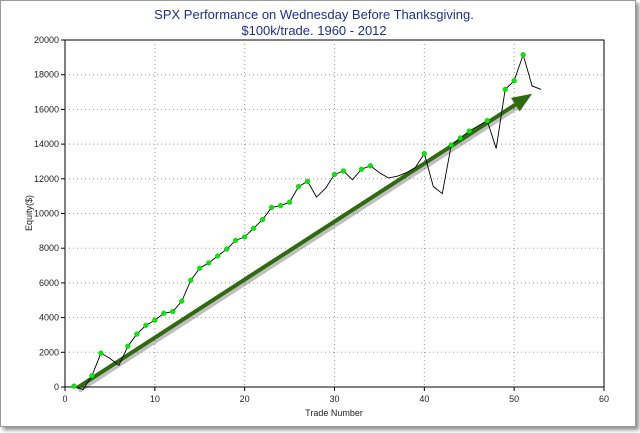 This screenshot has height=433, width=640. Describe the element at coordinates (46, 75) in the screenshot. I see `y-tick-label: 18000` at that location.